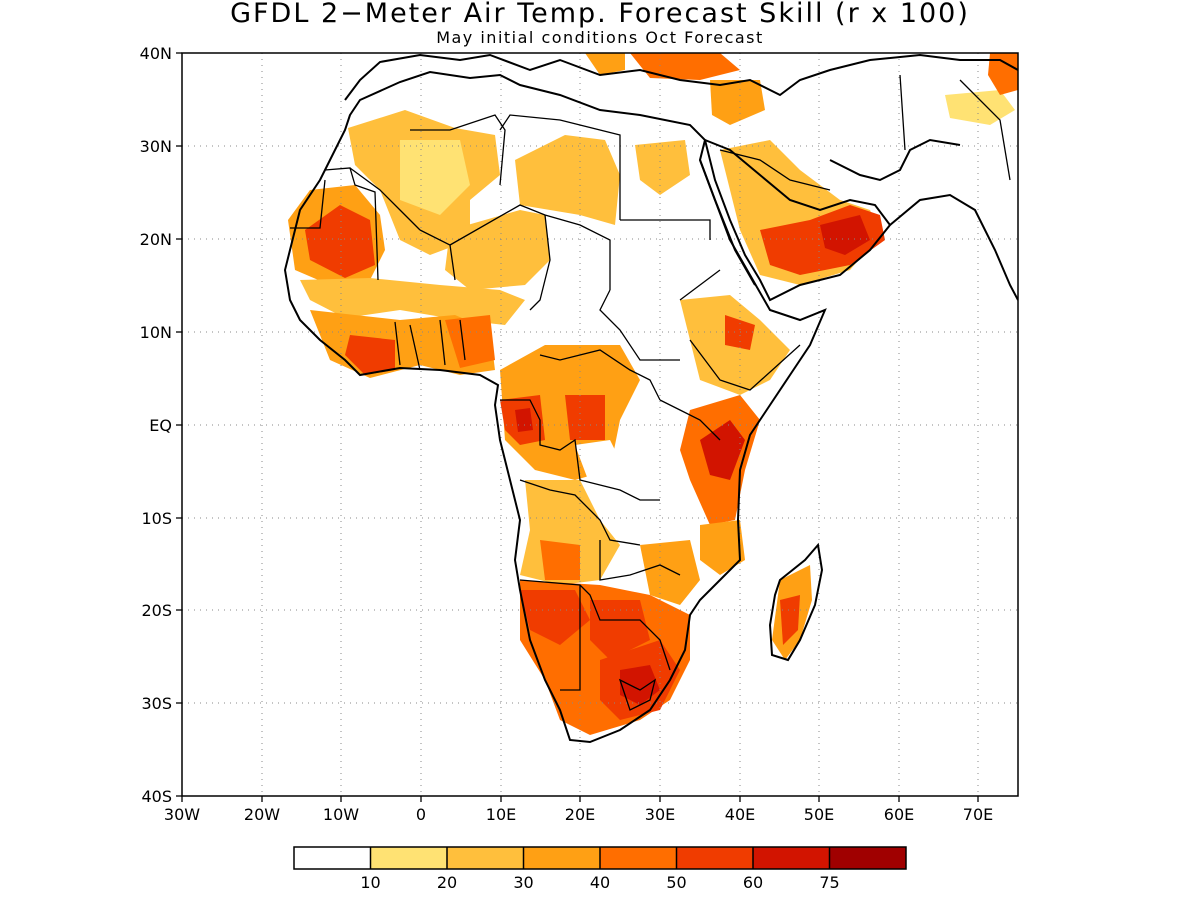  What do you see at coordinates (797, 220) in the screenshot?
I see `arabia-coastline` at bounding box center [797, 220].